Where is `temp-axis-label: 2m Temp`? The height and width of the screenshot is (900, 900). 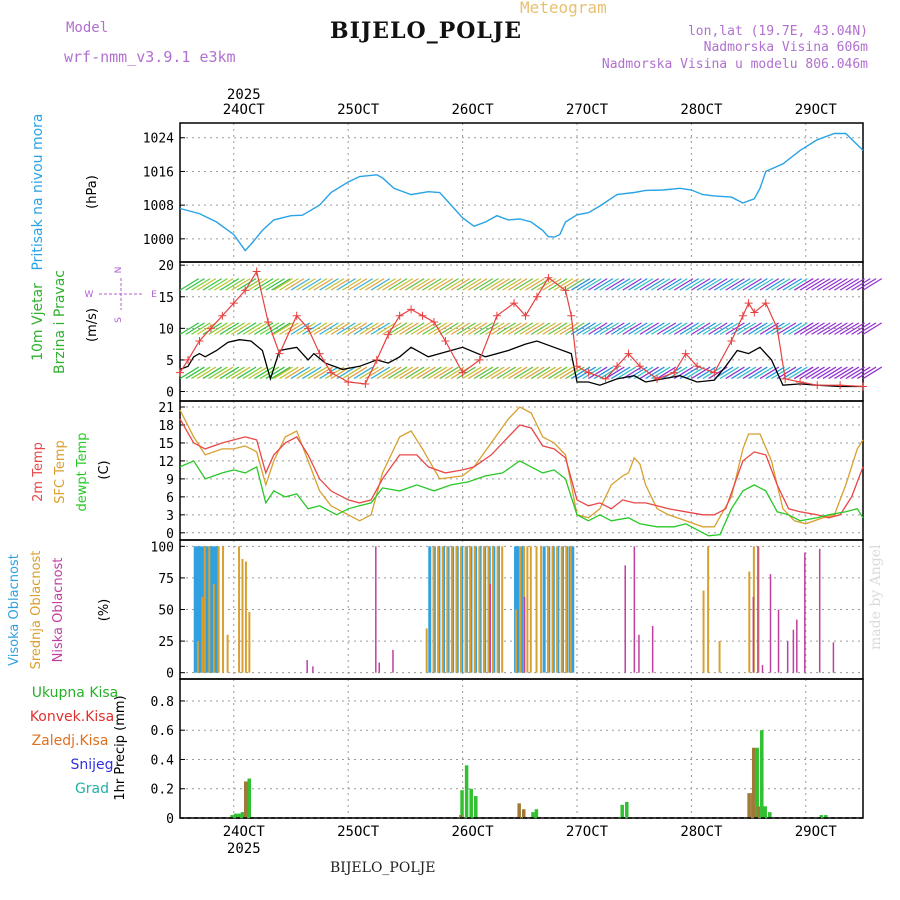
temp-axis-label: 2m Temp is located at coordinates (38, 472).